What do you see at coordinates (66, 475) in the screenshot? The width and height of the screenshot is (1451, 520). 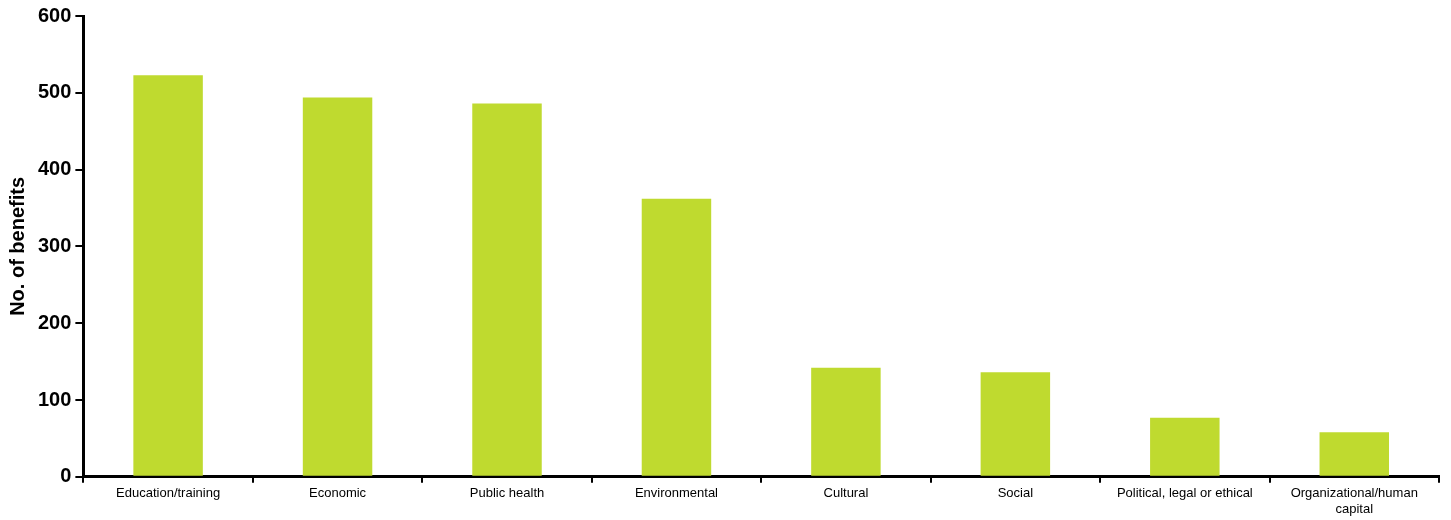 I see `y-tick-label: 0` at bounding box center [66, 475].